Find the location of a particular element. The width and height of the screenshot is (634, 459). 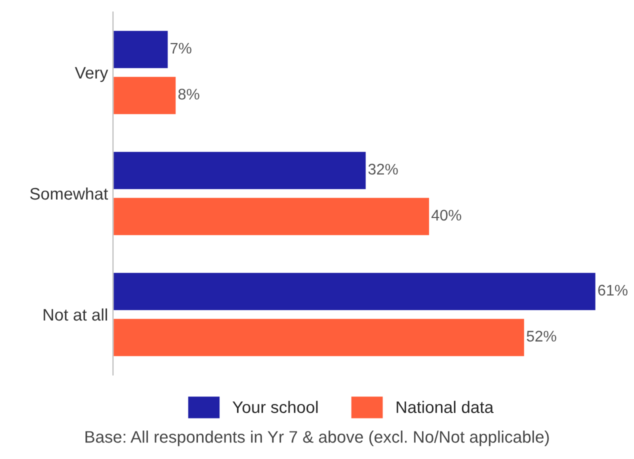

text: Base: All respondents in Yr 7 & above (excl. No/Not applicable) is located at coordinates (317, 438).